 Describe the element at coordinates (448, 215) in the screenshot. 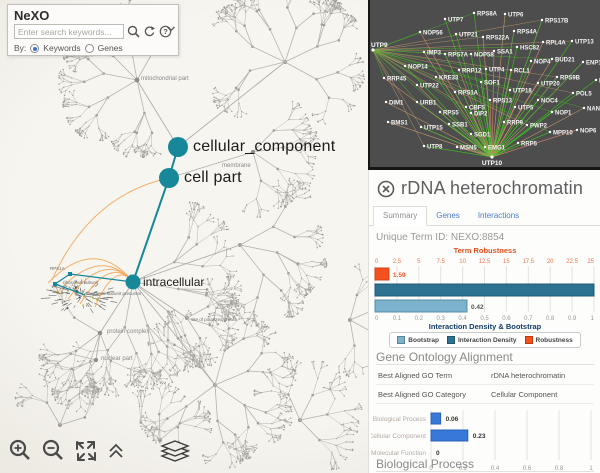

I see `tab-genes: Genes` at that location.